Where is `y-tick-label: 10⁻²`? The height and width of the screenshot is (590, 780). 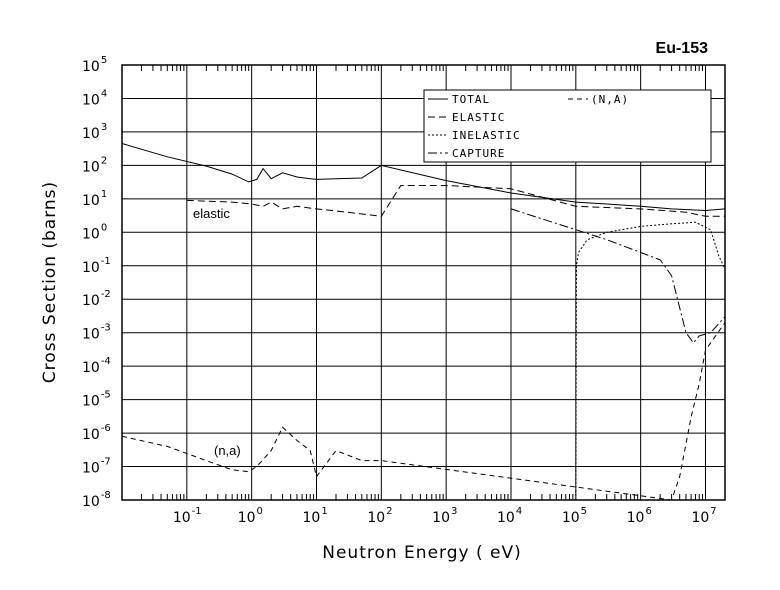
y-tick-label: 10⁻² is located at coordinates (96, 299).